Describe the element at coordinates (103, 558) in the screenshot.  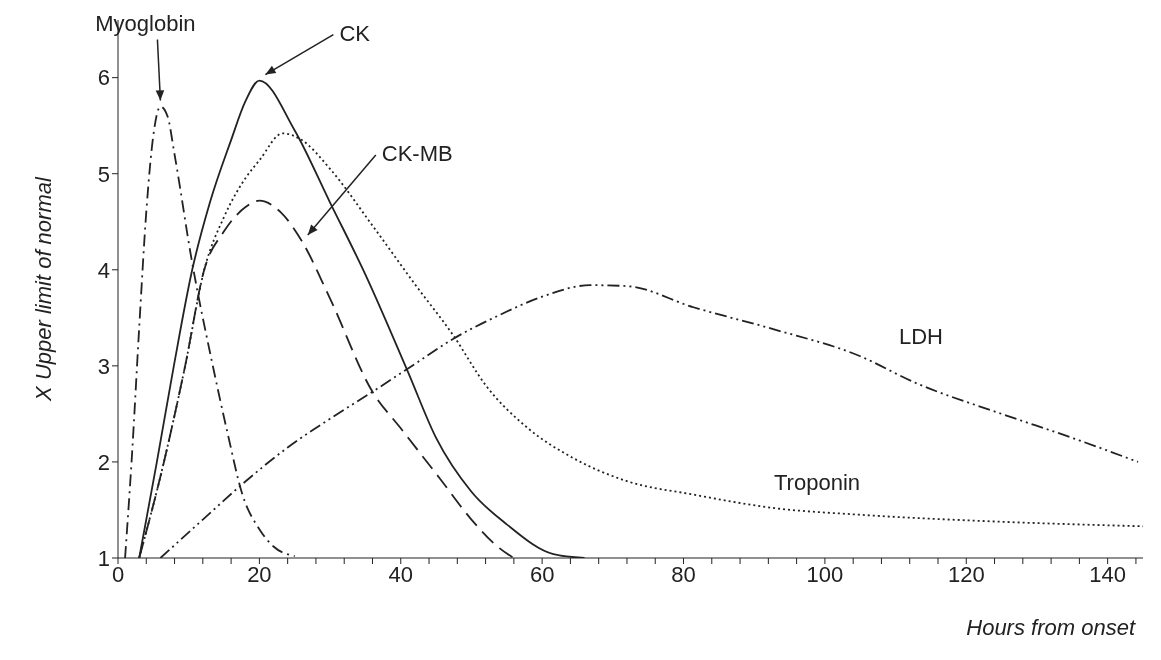
I see `y-tick-label: 1` at that location.